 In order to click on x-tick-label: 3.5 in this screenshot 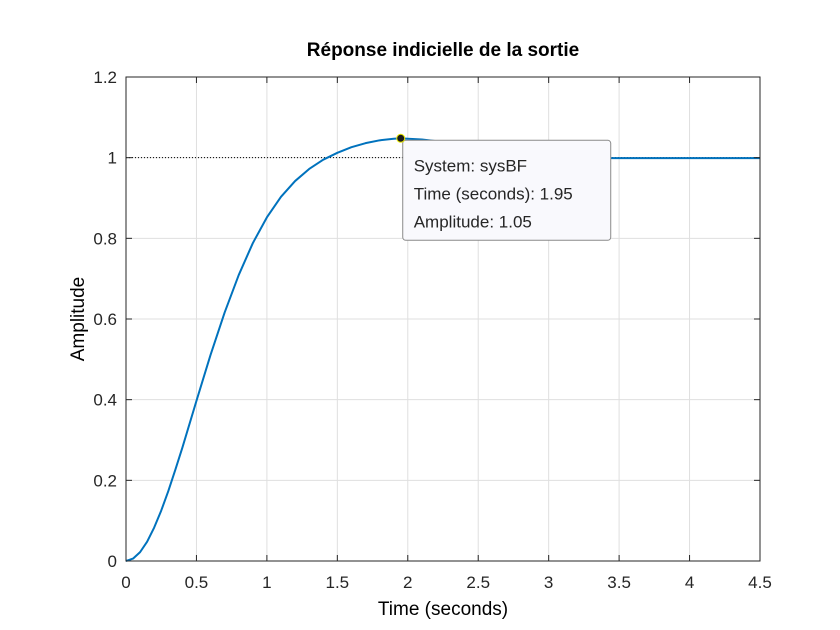, I will do `click(619, 582)`.